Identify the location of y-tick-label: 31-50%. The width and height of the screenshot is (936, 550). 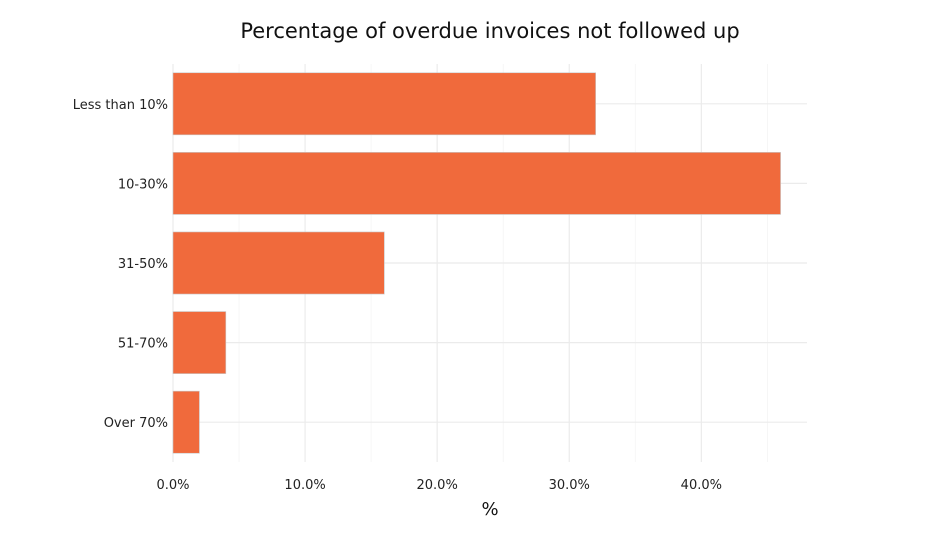
(143, 264).